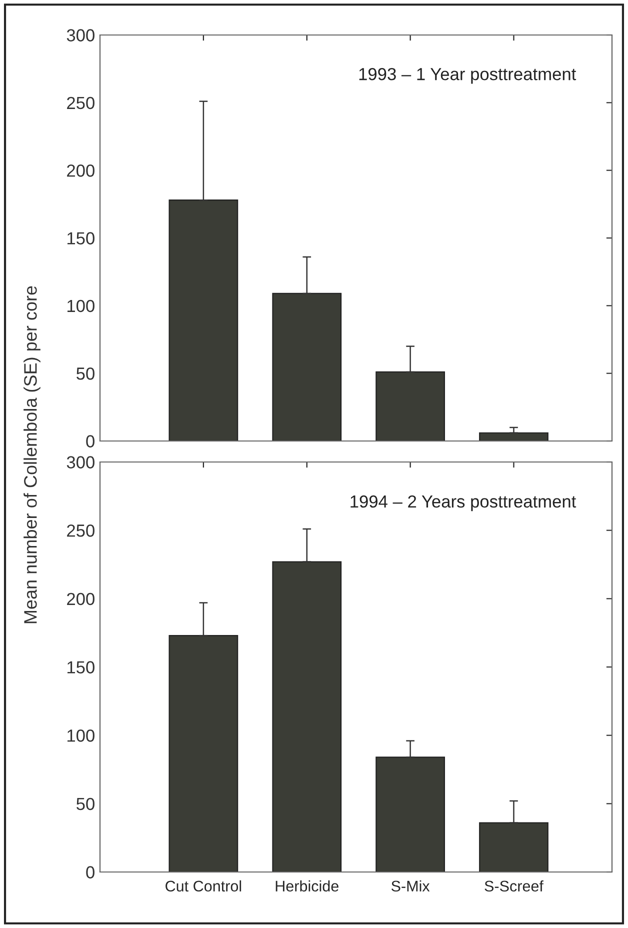  Describe the element at coordinates (410, 886) in the screenshot. I see `x-tick-label: S-Mix` at that location.